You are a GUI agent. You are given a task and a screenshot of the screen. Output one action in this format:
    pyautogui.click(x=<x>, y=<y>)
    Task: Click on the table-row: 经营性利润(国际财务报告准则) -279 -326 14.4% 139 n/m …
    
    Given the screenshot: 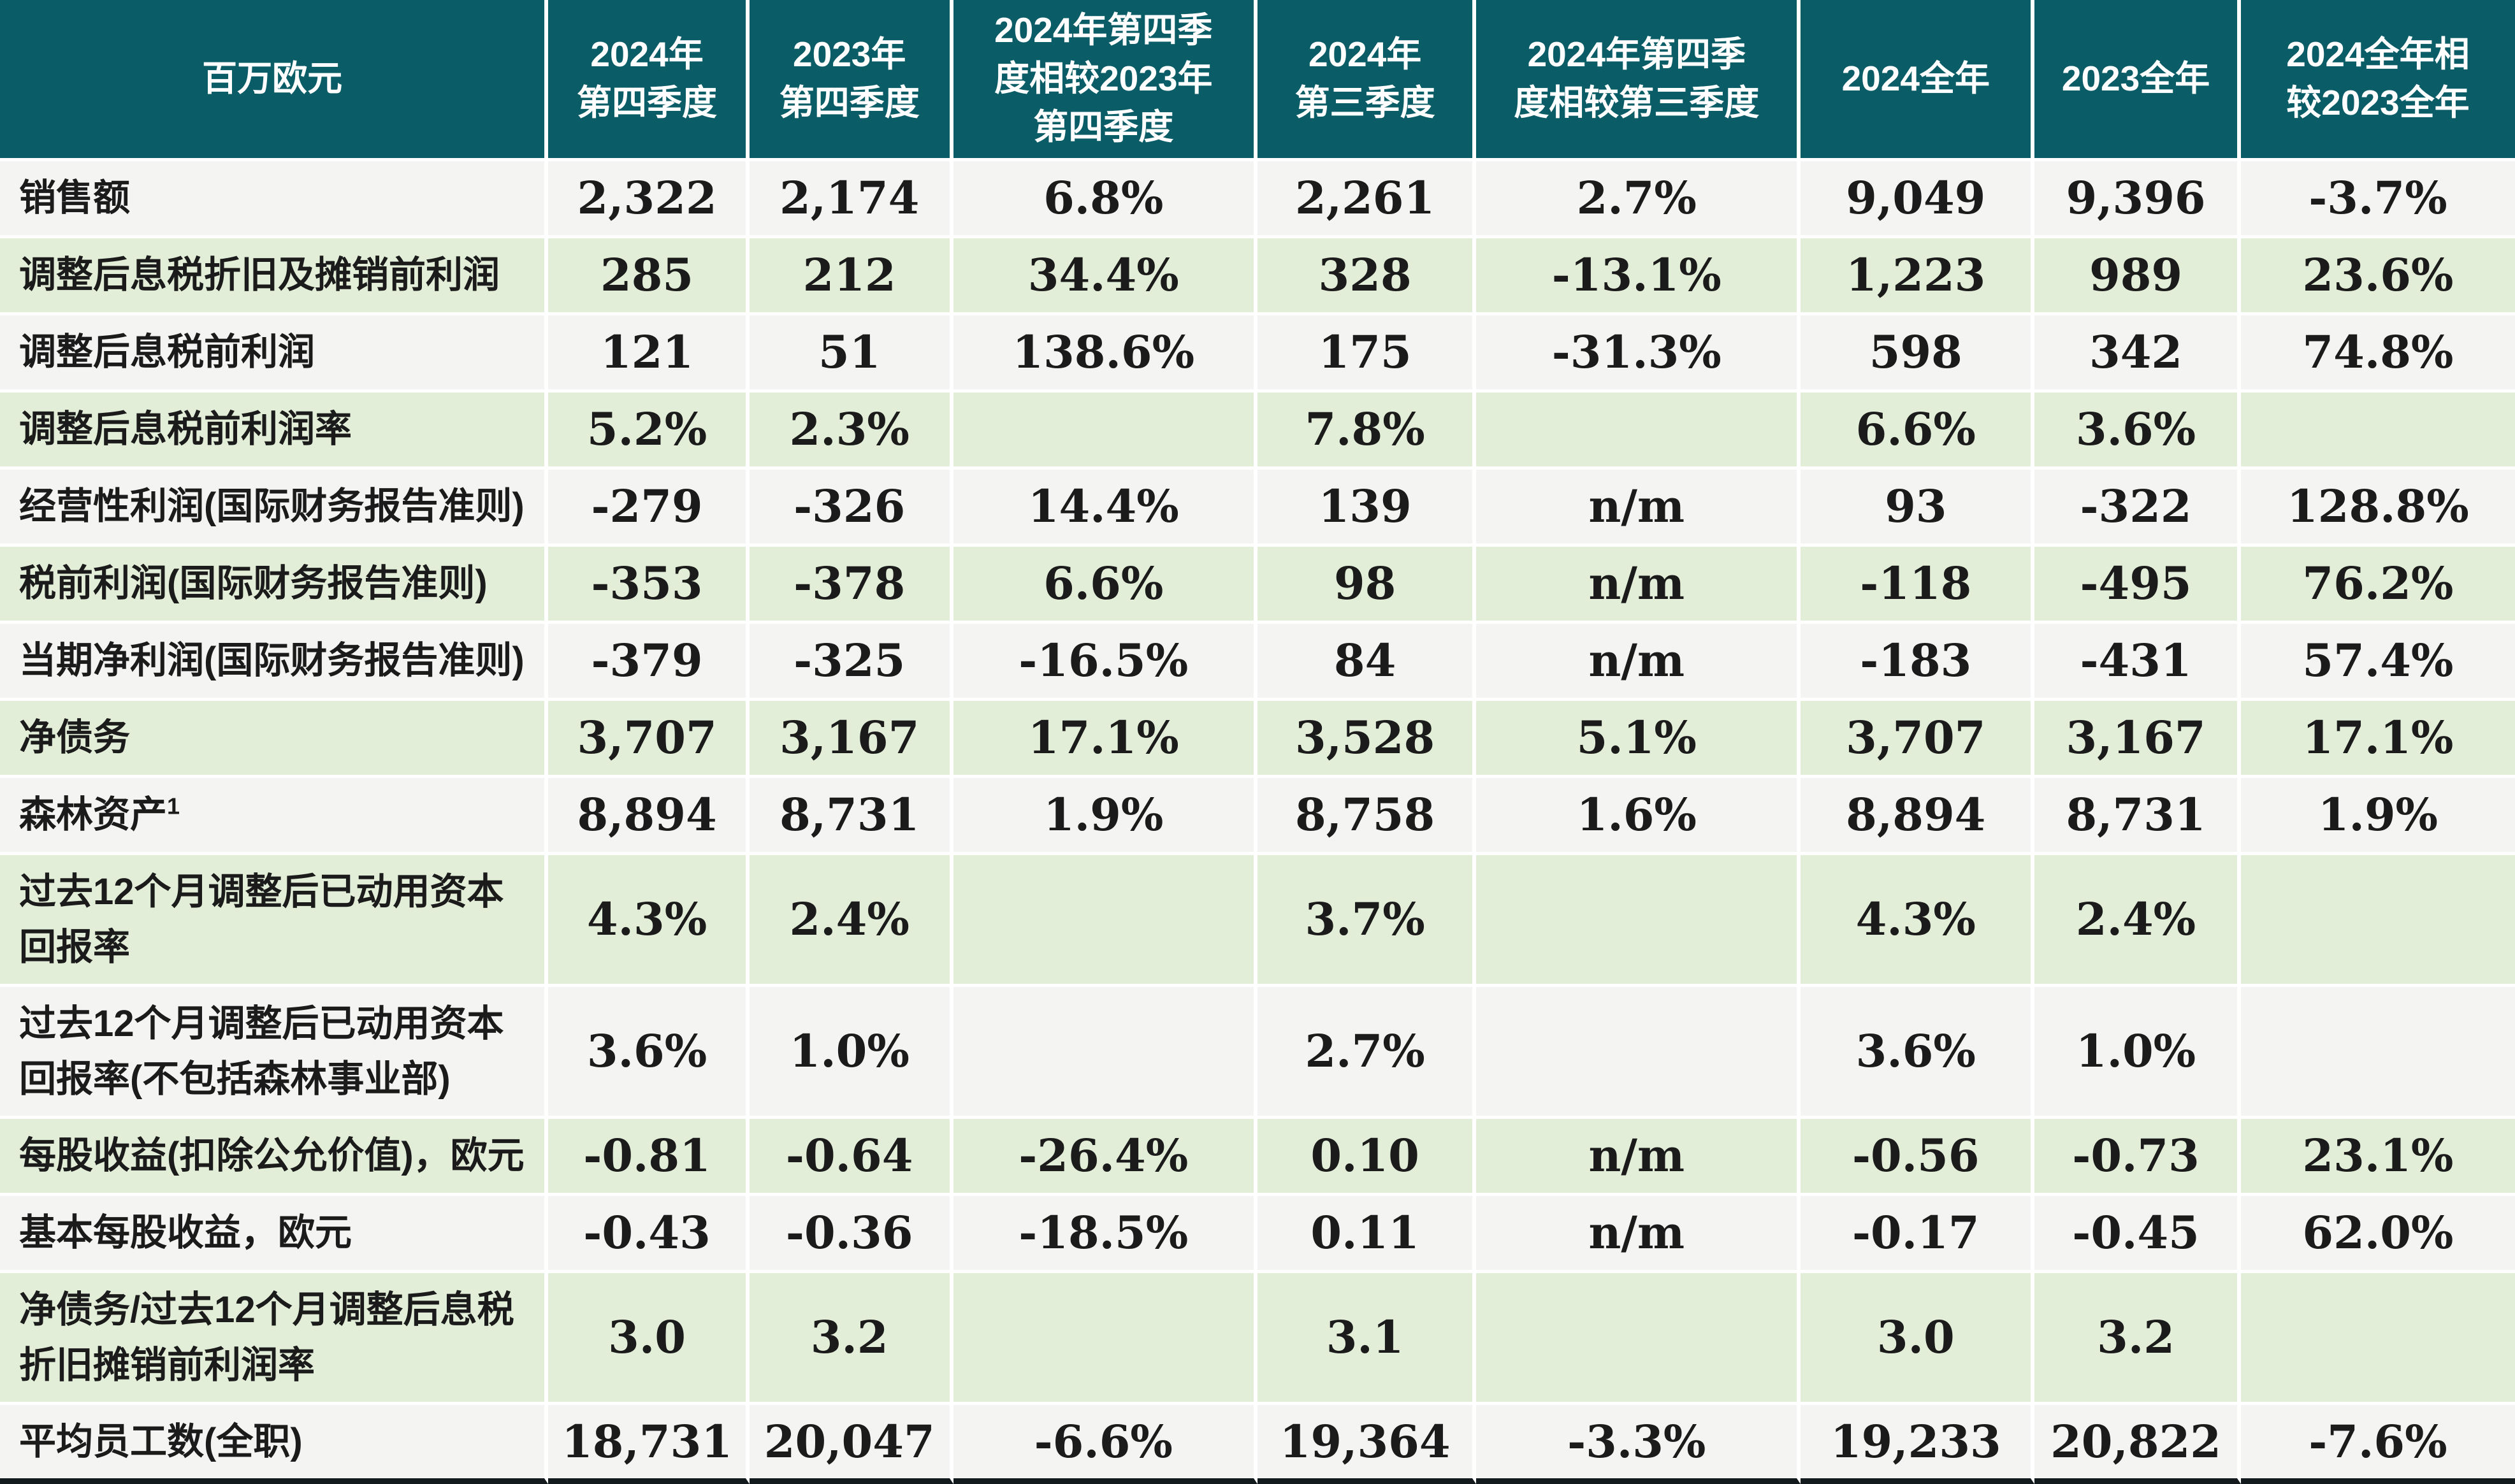 What is the action you would take?
    pyautogui.click(x=1257, y=508)
    